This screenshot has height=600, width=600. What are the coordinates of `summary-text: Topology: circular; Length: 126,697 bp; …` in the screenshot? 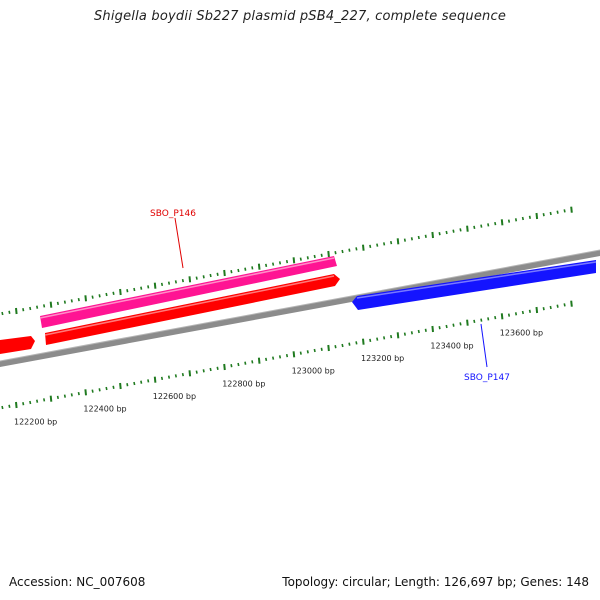 It's located at (435, 582).